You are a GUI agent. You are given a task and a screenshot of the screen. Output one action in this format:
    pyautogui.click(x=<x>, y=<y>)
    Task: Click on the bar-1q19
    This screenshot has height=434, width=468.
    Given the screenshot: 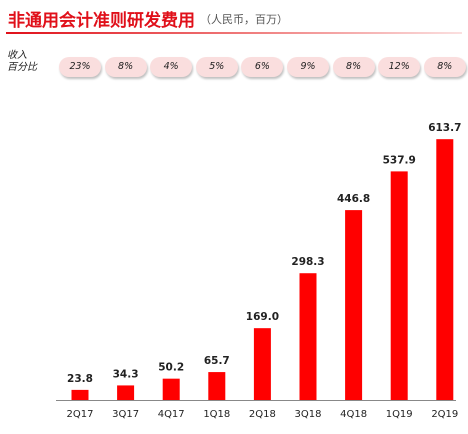 What is the action you would take?
    pyautogui.click(x=399, y=285)
    